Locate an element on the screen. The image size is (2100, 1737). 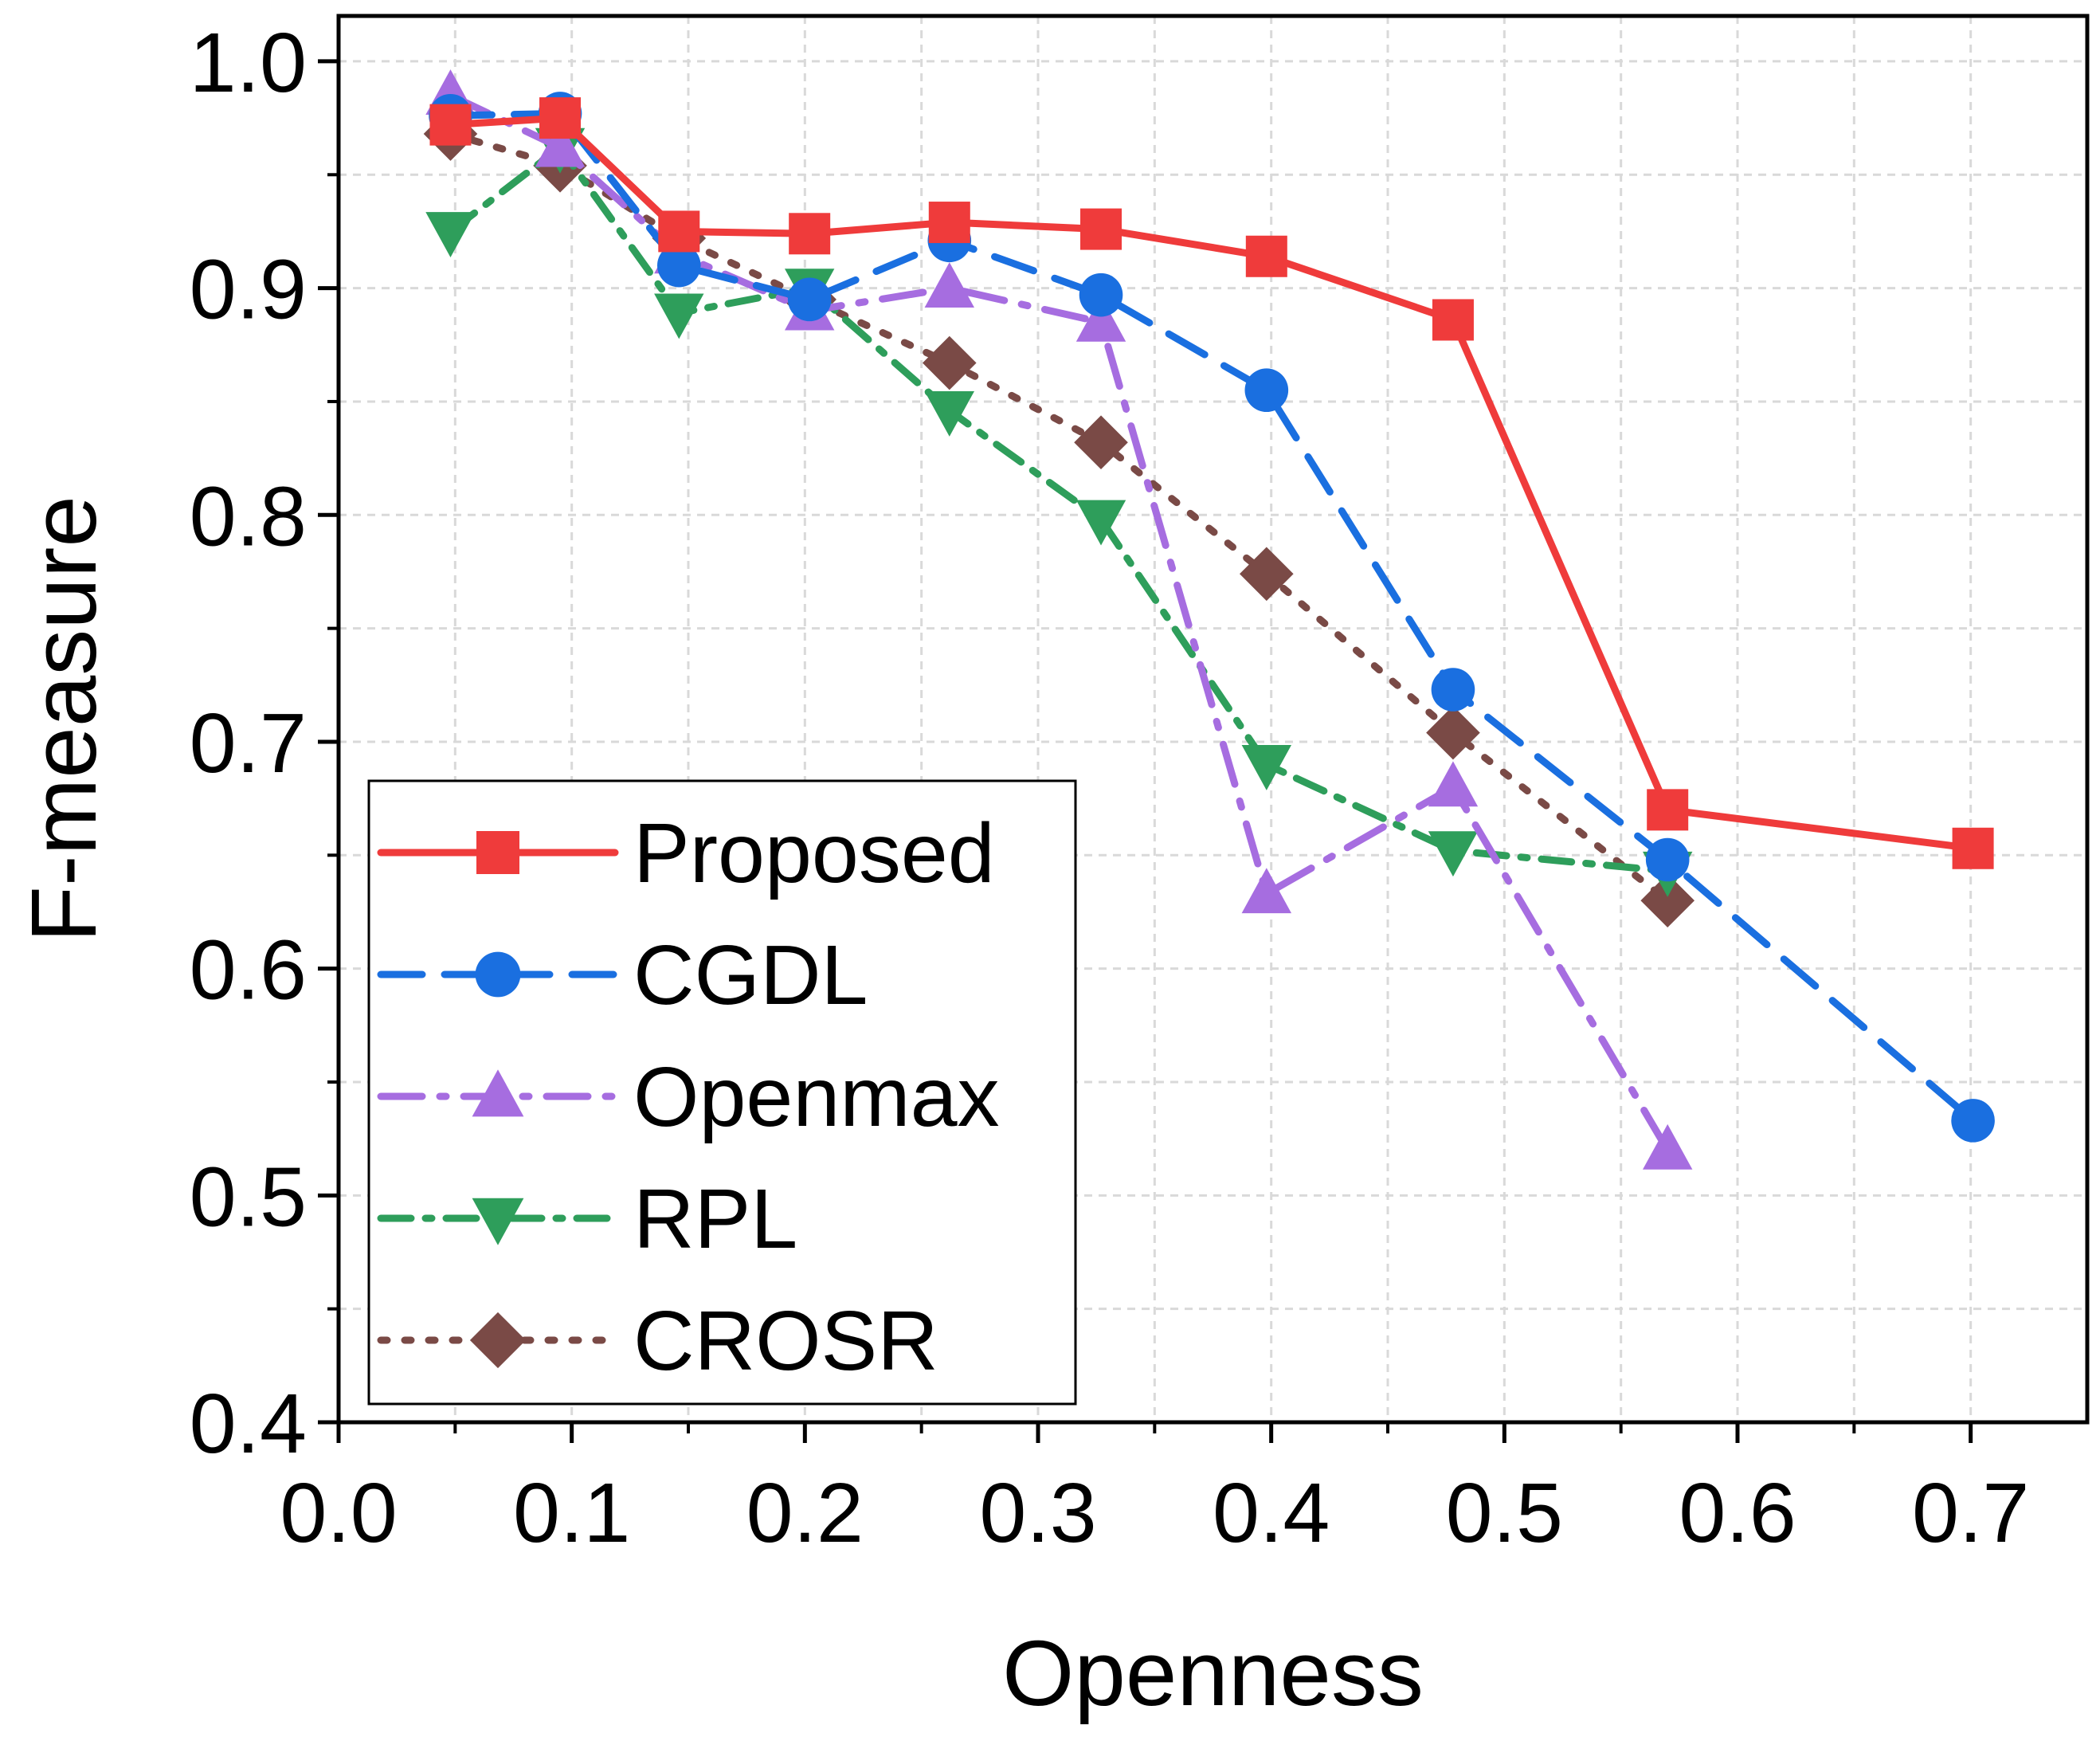
y-tick-label: 0.8 is located at coordinates (248, 516).